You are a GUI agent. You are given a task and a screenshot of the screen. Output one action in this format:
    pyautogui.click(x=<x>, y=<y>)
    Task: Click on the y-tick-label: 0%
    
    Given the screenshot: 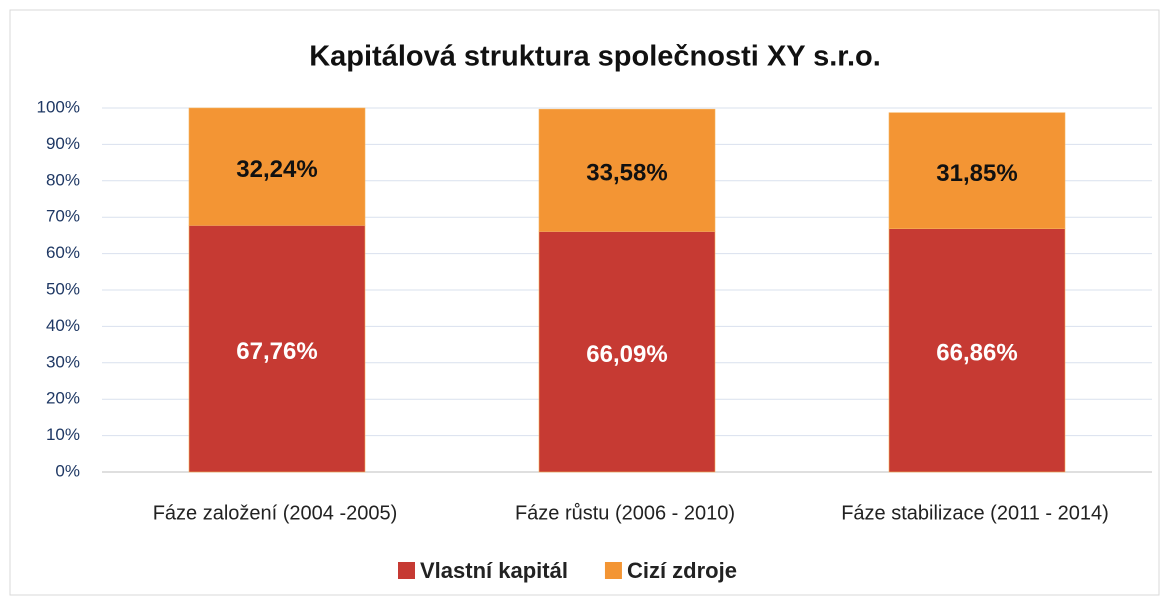 What is the action you would take?
    pyautogui.click(x=67, y=470)
    